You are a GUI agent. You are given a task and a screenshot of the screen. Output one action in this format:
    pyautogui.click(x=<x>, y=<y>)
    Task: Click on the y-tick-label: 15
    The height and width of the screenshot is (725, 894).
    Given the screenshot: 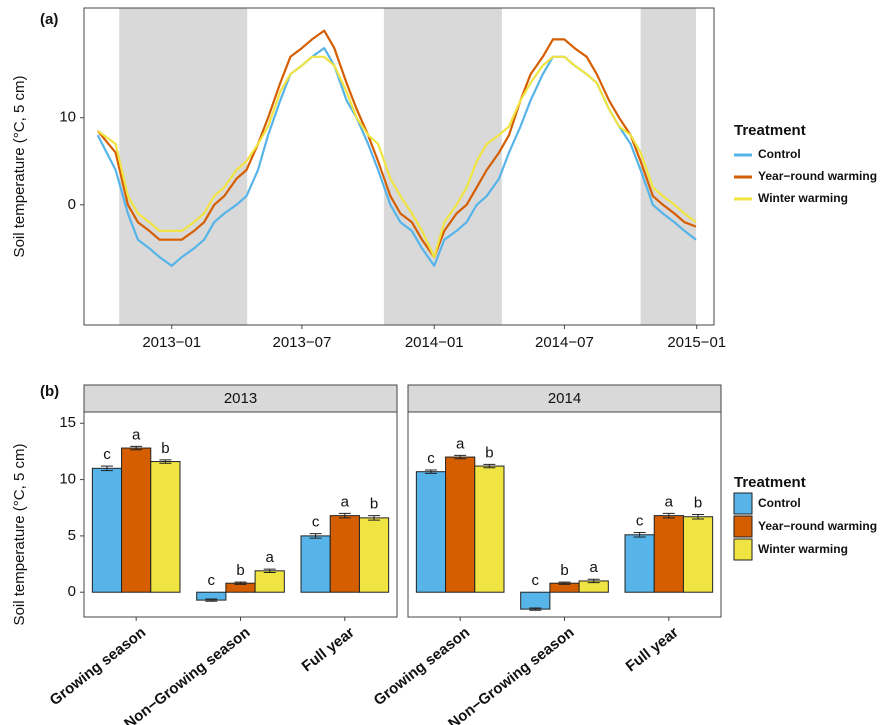 What is the action you would take?
    pyautogui.click(x=67, y=422)
    